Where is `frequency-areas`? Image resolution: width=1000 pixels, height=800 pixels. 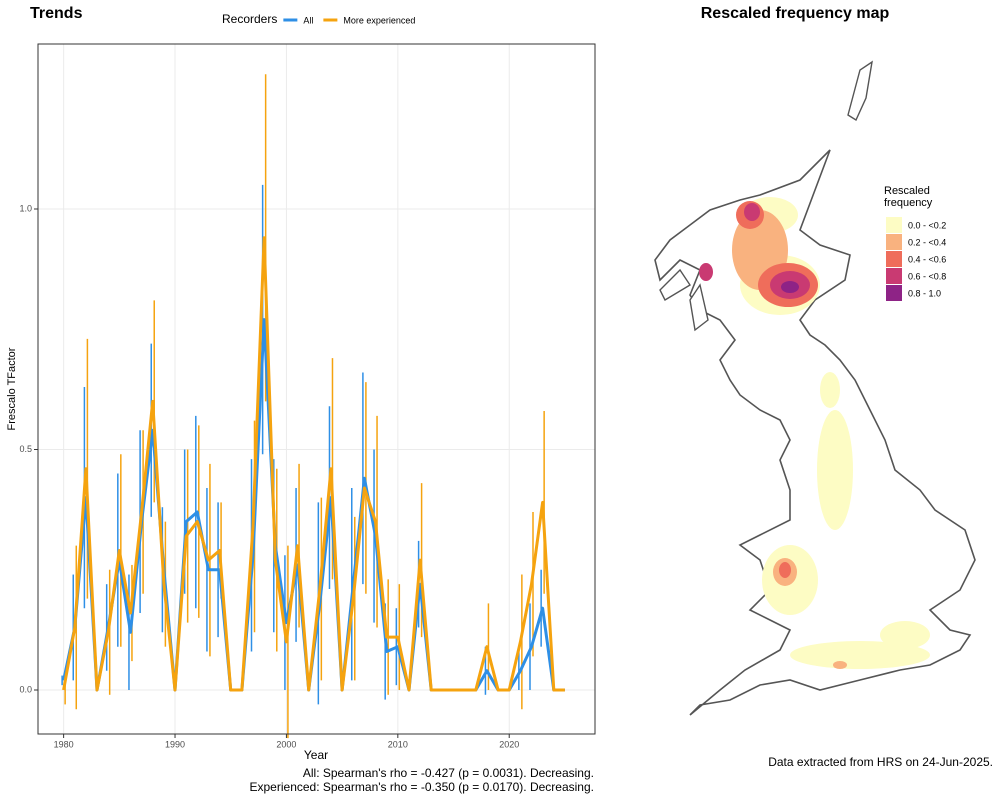 frequency-areas is located at coordinates (814, 433).